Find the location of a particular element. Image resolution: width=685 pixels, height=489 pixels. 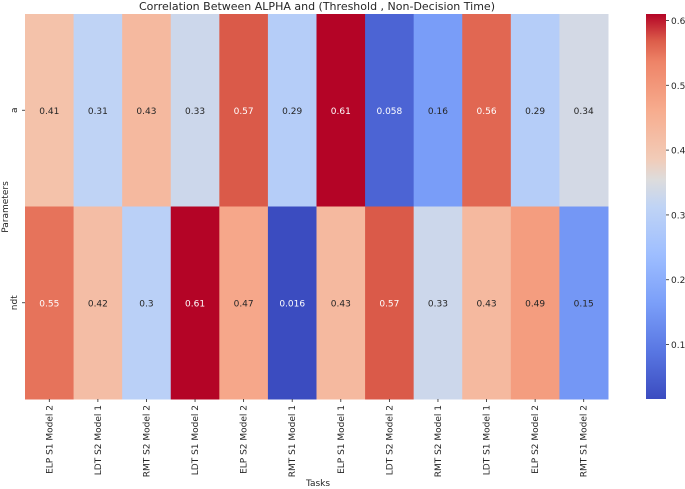

cell-value-label: 0.47 is located at coordinates (244, 304).